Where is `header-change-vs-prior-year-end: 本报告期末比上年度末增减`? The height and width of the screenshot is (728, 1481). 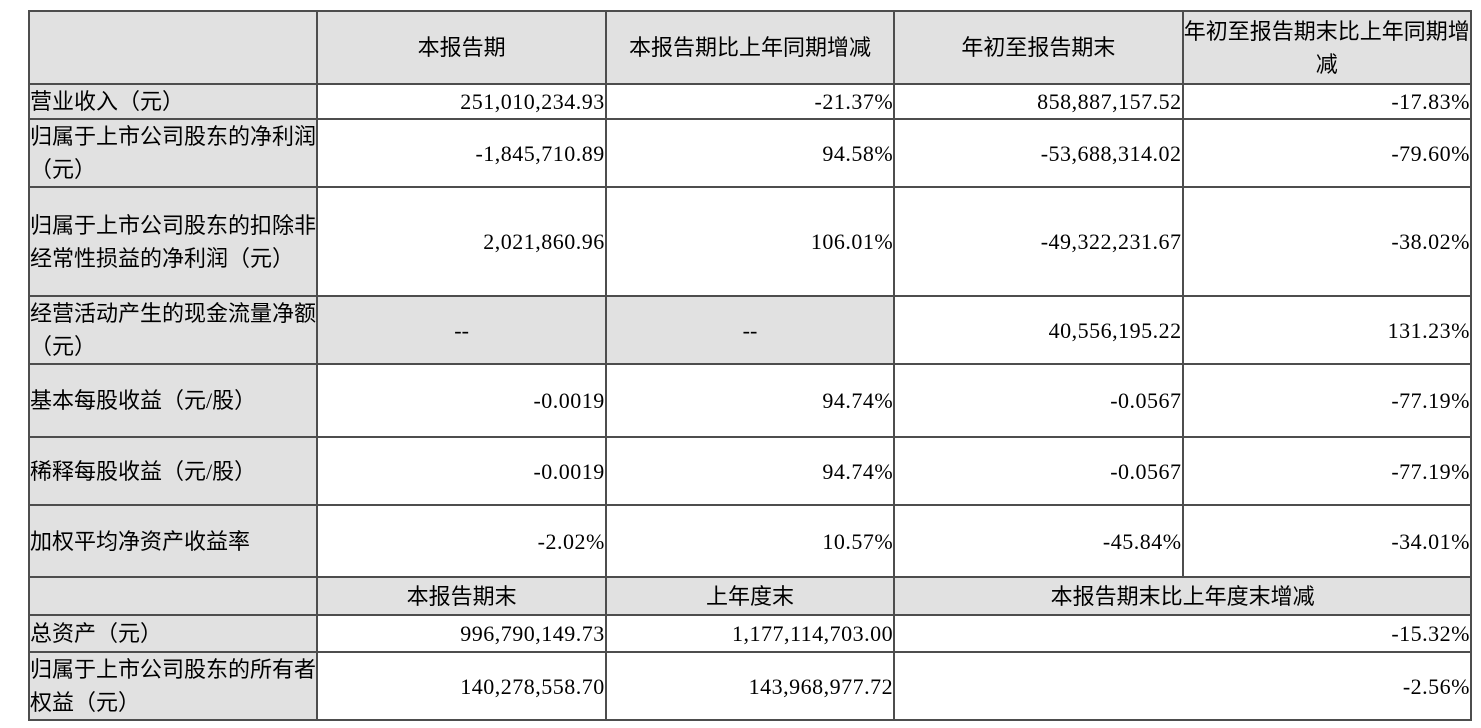
header-change-vs-prior-year-end: 本报告期末比上年度末增减 is located at coordinates (1182, 596).